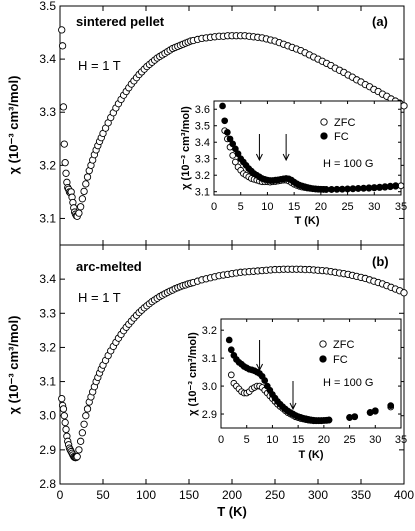 The width and height of the screenshot is (415, 531). I want to click on panel-b-inset-y-axis-label: χ (10⁻³ cm³/mol), so click(193, 374).